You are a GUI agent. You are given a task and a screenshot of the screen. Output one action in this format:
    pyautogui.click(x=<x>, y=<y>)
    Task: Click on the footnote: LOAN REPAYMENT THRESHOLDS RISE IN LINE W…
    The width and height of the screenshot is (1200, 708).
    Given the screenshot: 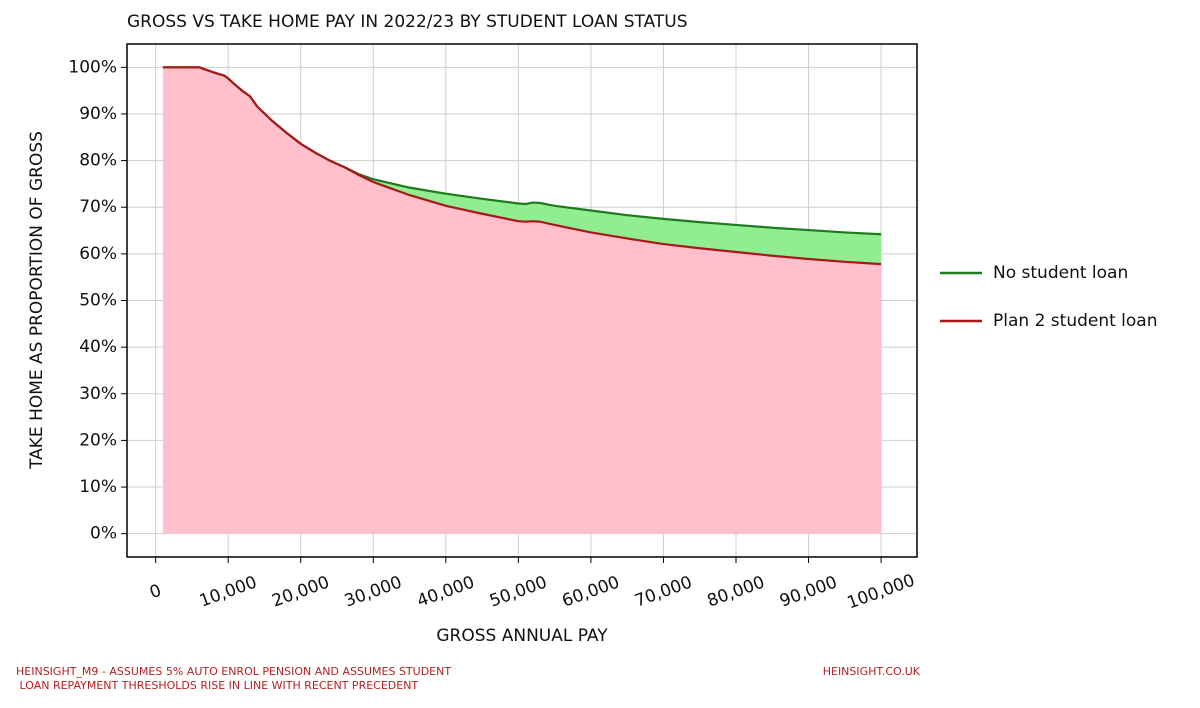 What is the action you would take?
    pyautogui.click(x=217, y=685)
    